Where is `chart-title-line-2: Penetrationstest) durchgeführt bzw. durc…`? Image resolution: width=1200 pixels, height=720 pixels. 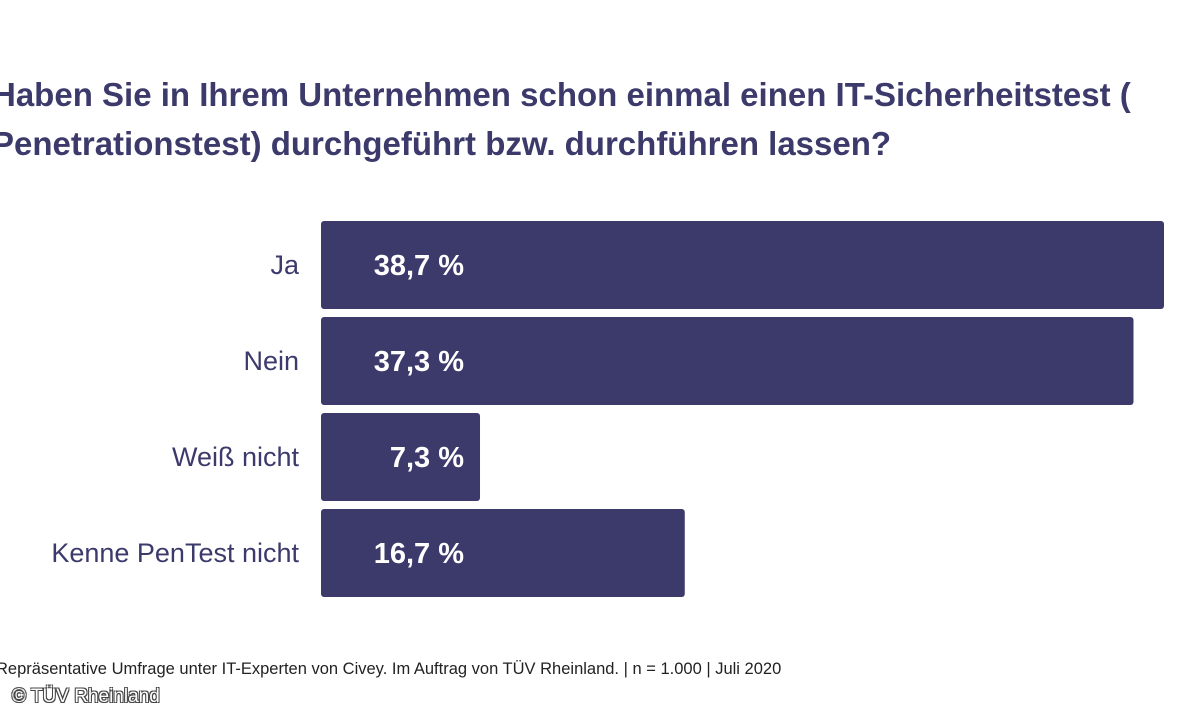 chart-title-line-2: Penetrationstest) durchgeführt bzw. durc… is located at coordinates (446, 143).